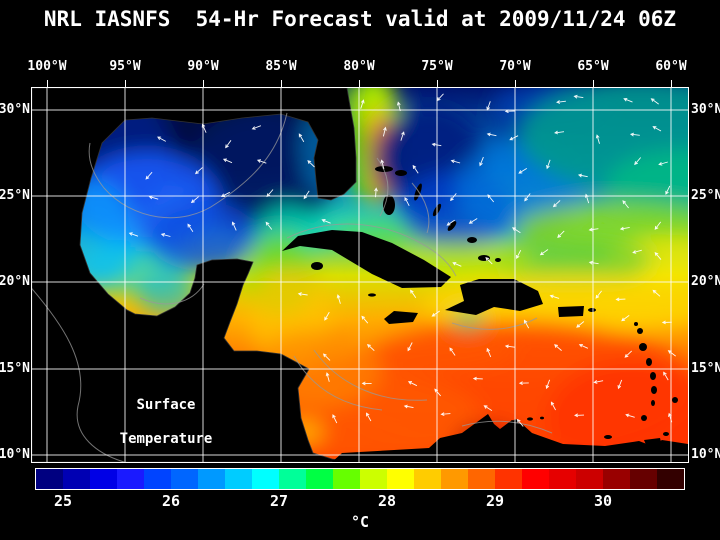  I want to click on lon-label: 65°W, so click(593, 66).